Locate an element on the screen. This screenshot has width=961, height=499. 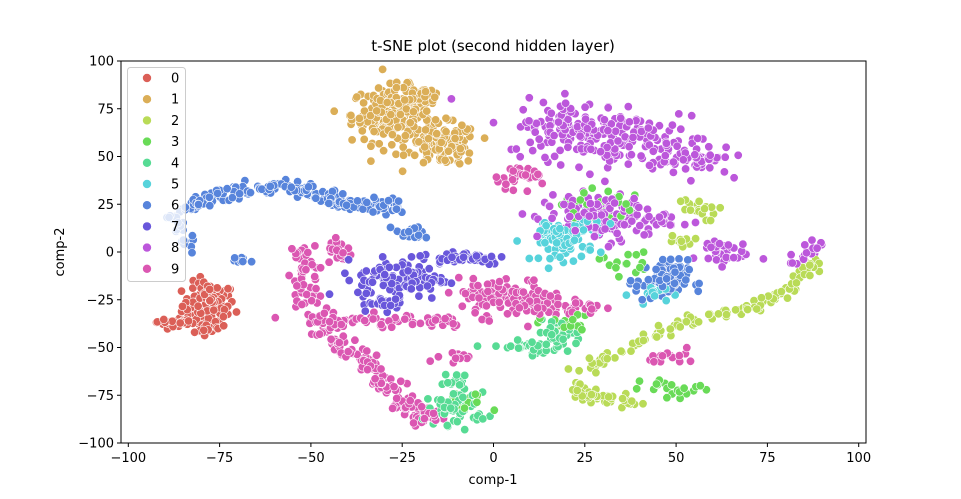
legend-label-6: 6 is located at coordinates (175, 206).